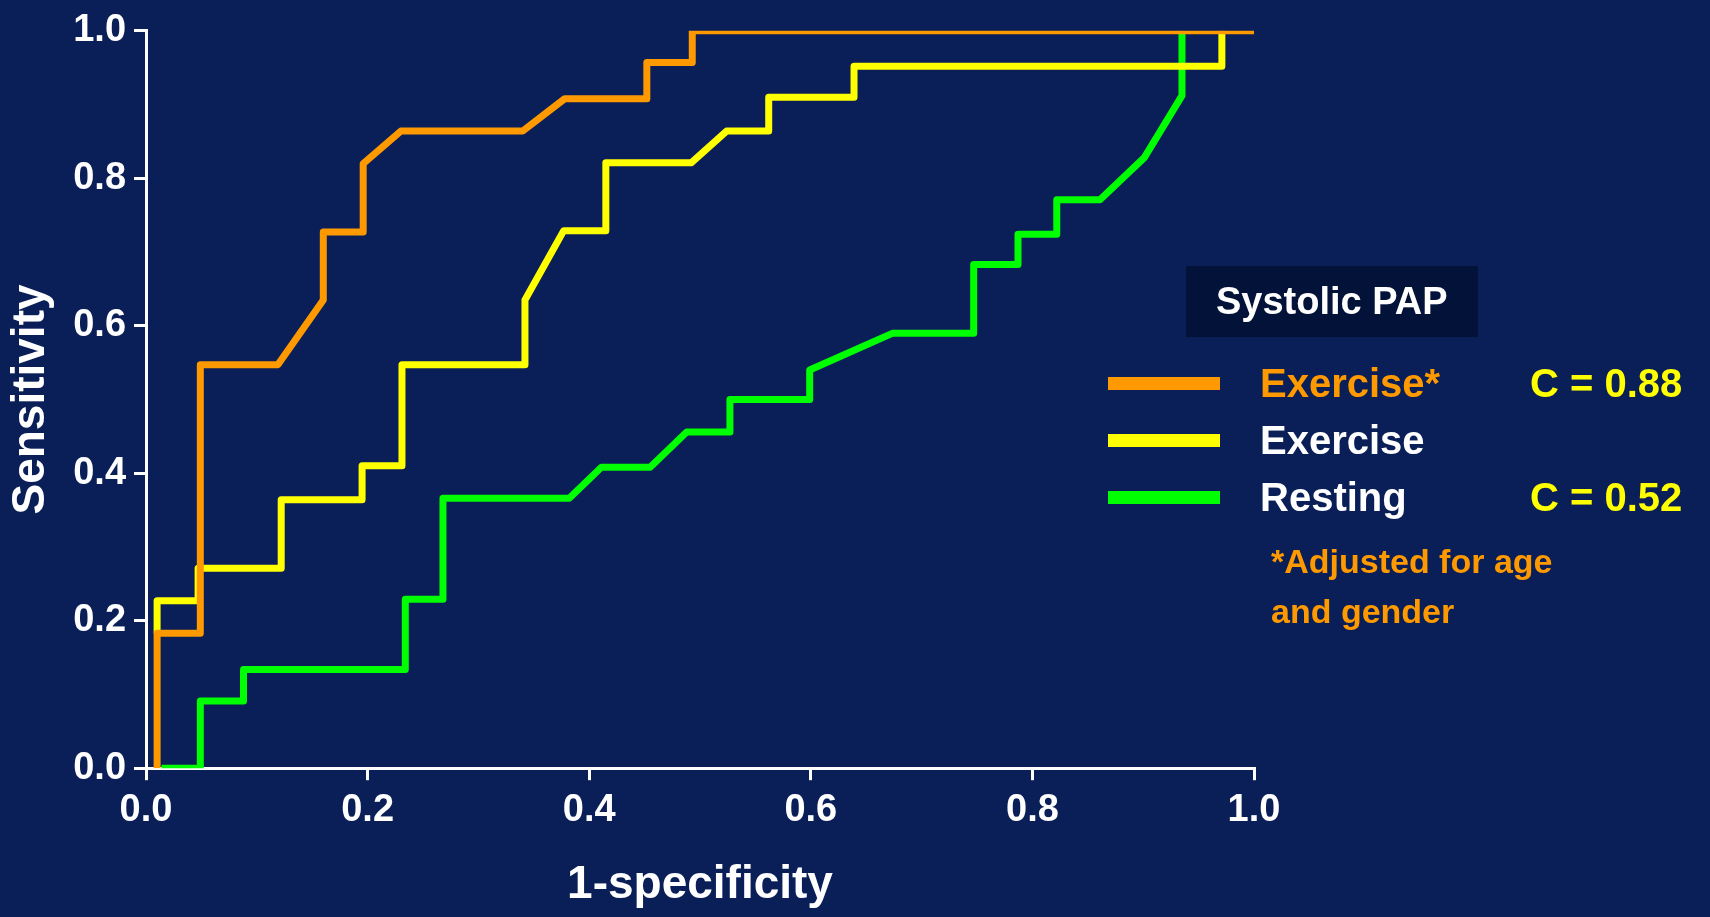 This screenshot has width=1710, height=917. What do you see at coordinates (700, 882) in the screenshot?
I see `x-axis-title: 1-specificity` at bounding box center [700, 882].